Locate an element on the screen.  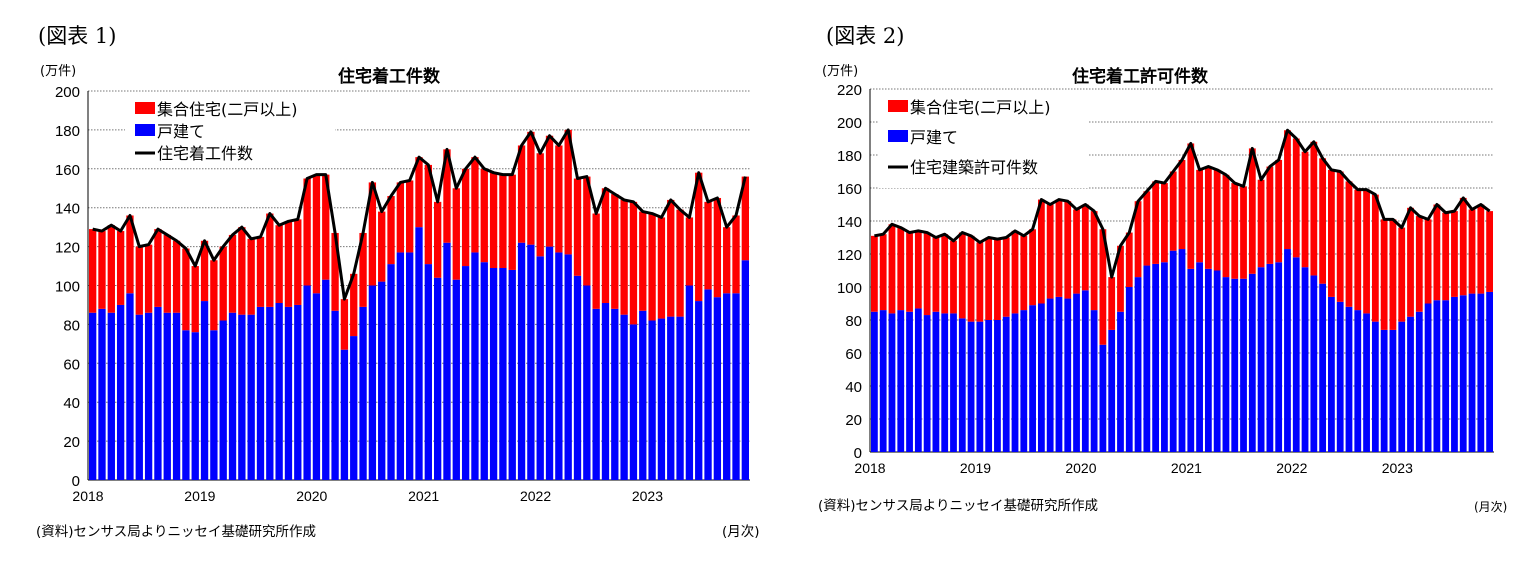
x-unit-label-1: (月次) is located at coordinates (741, 532).